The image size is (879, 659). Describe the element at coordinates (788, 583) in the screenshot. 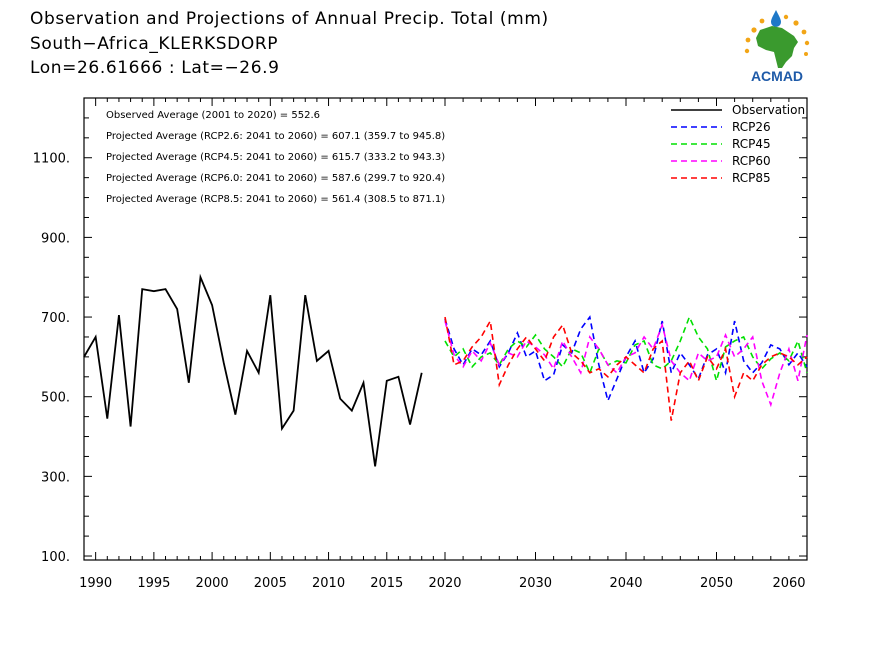

I see `x-tick-label: 2060` at that location.